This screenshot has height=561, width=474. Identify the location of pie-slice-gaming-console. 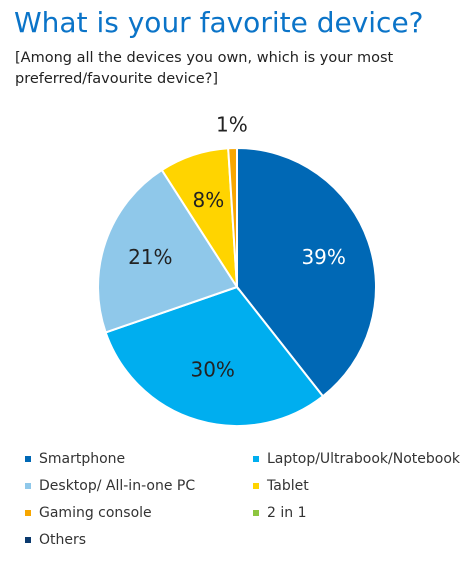
(232, 217).